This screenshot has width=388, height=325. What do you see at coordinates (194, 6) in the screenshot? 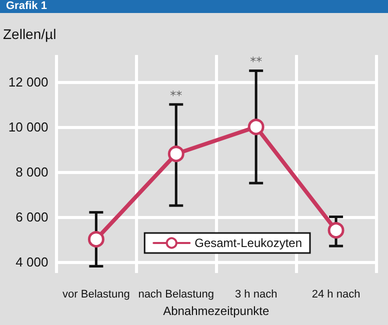
I see `chart-title: Grafik 1` at bounding box center [194, 6].